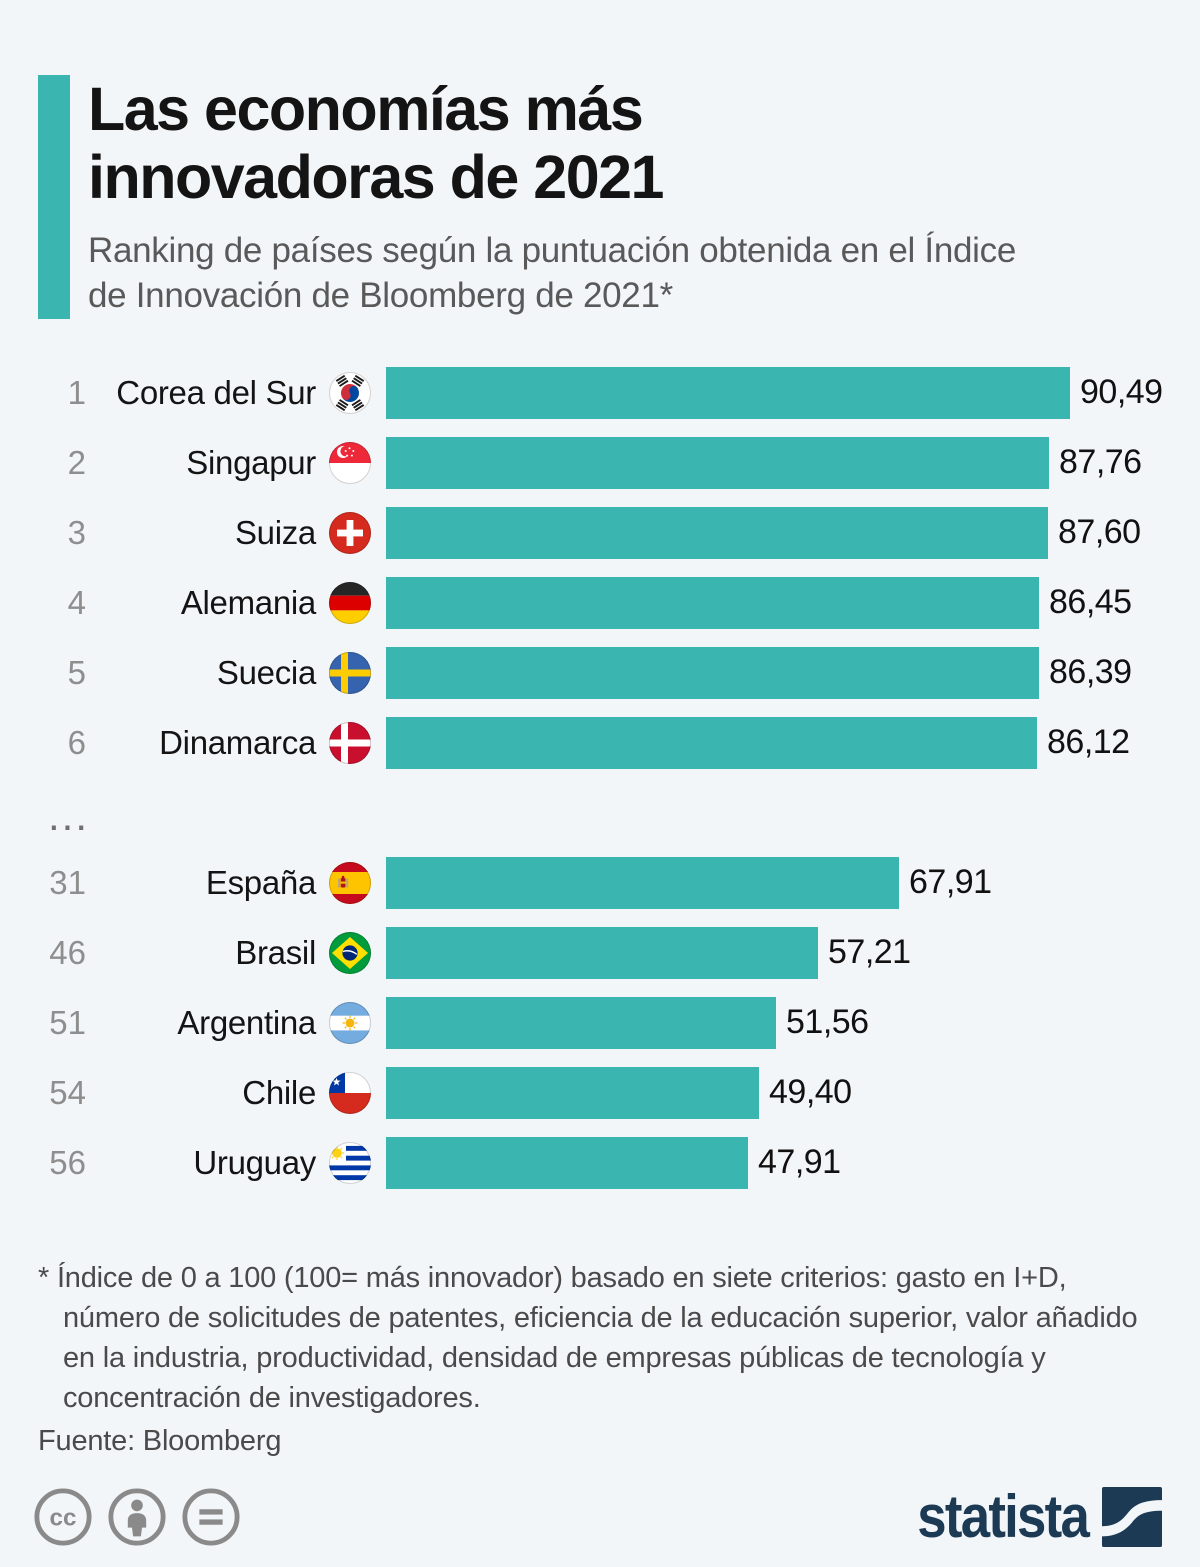 This screenshot has height=1567, width=1200. Describe the element at coordinates (1003, 1516) in the screenshot. I see `statista-wordmark: statista` at that location.